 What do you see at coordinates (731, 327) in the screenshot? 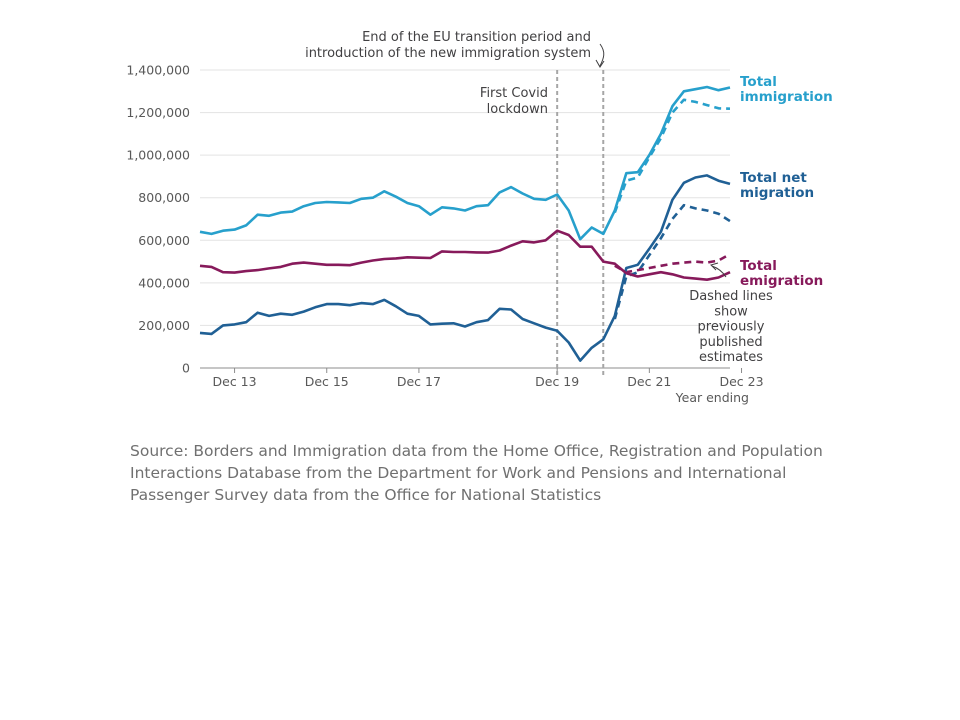
I see `dashed-lines-note: previously` at bounding box center [731, 327].